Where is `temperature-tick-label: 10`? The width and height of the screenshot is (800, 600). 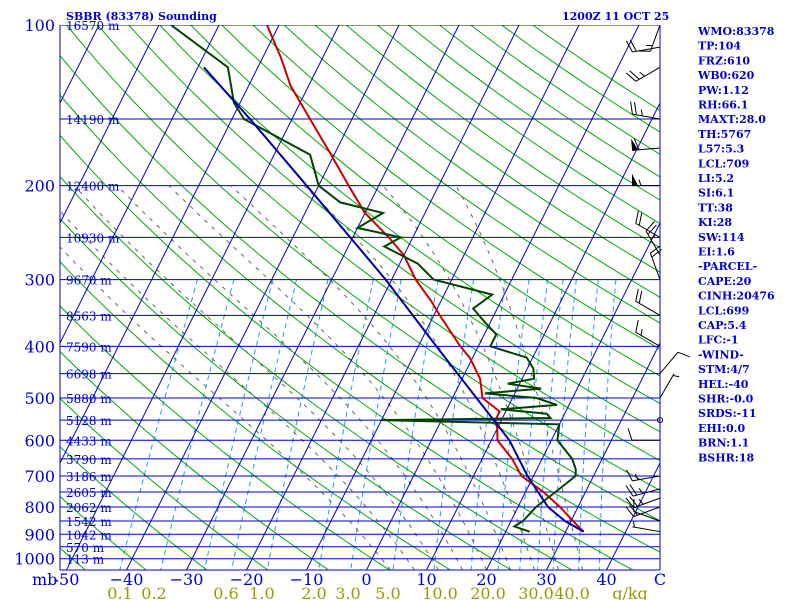 temperature-tick-label: 10 is located at coordinates (426, 579).